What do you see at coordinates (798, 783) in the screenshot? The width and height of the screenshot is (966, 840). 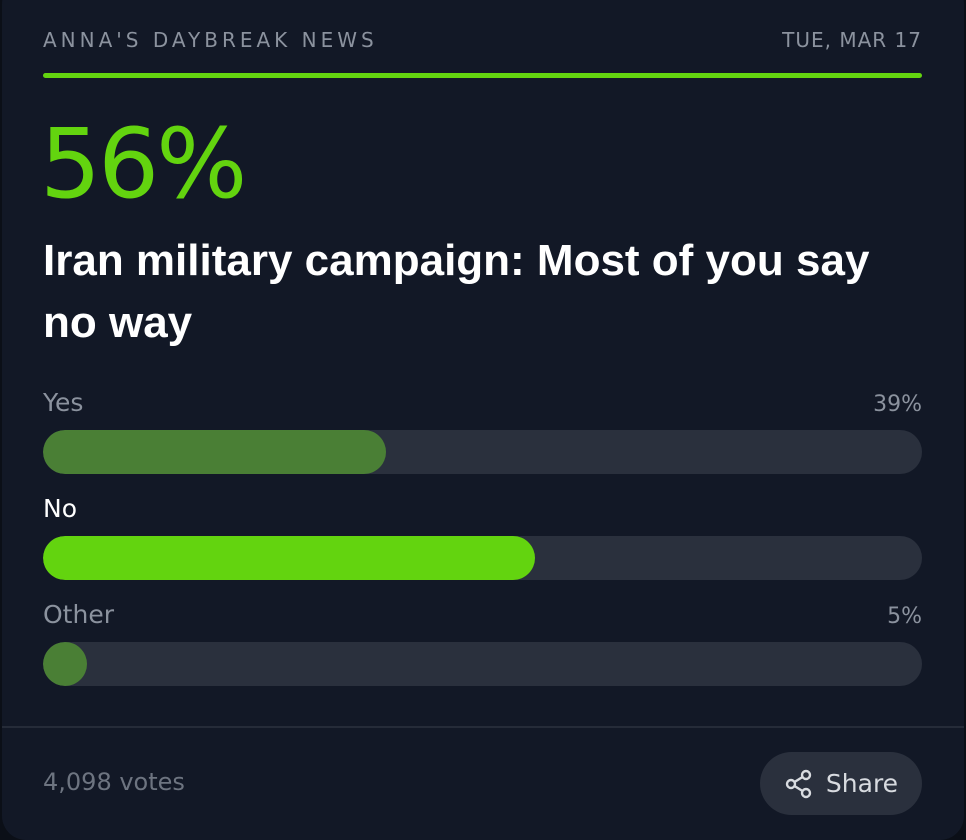 I see `share-icon` at bounding box center [798, 783].